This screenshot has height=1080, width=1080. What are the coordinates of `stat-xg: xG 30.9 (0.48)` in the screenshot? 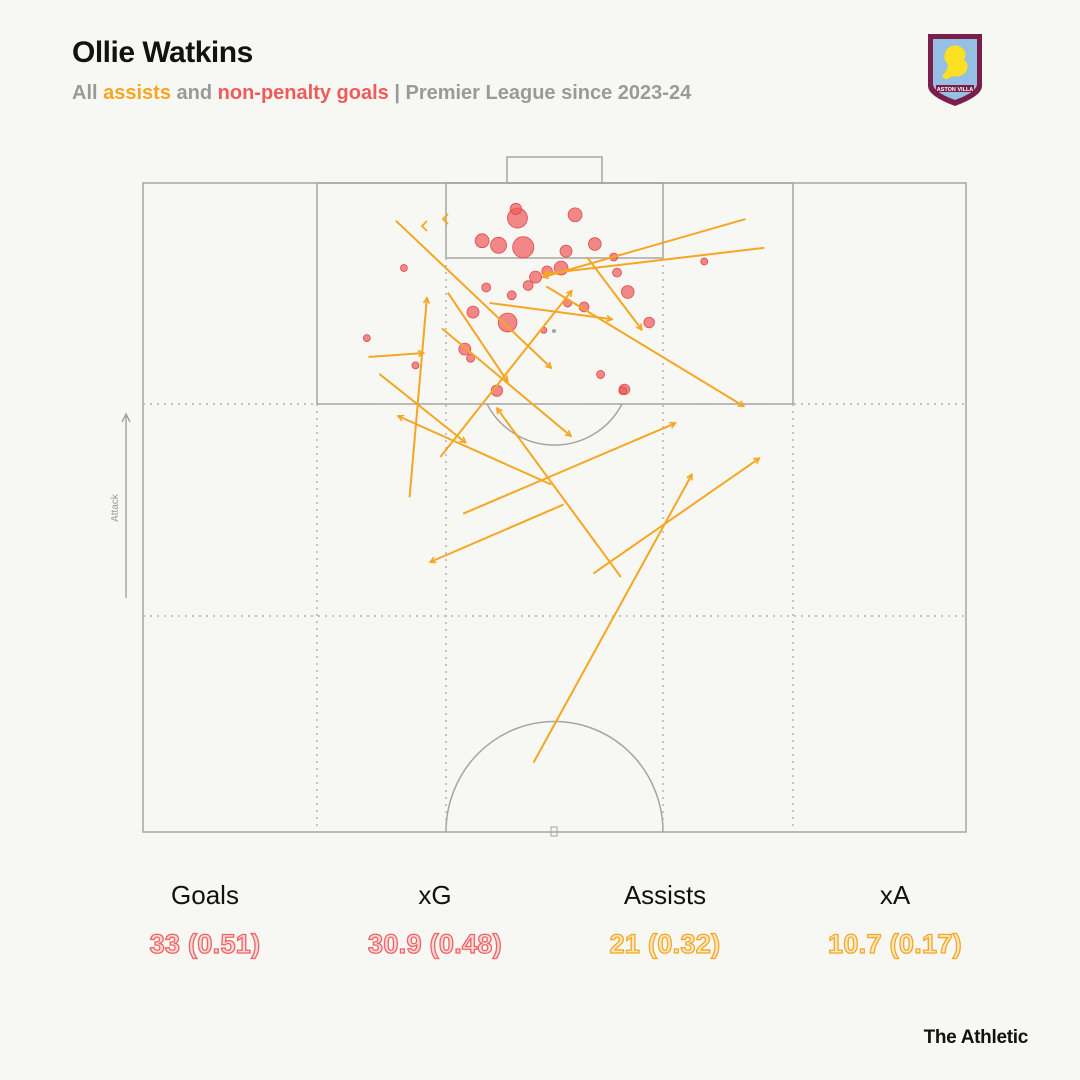 It's located at (435, 920).